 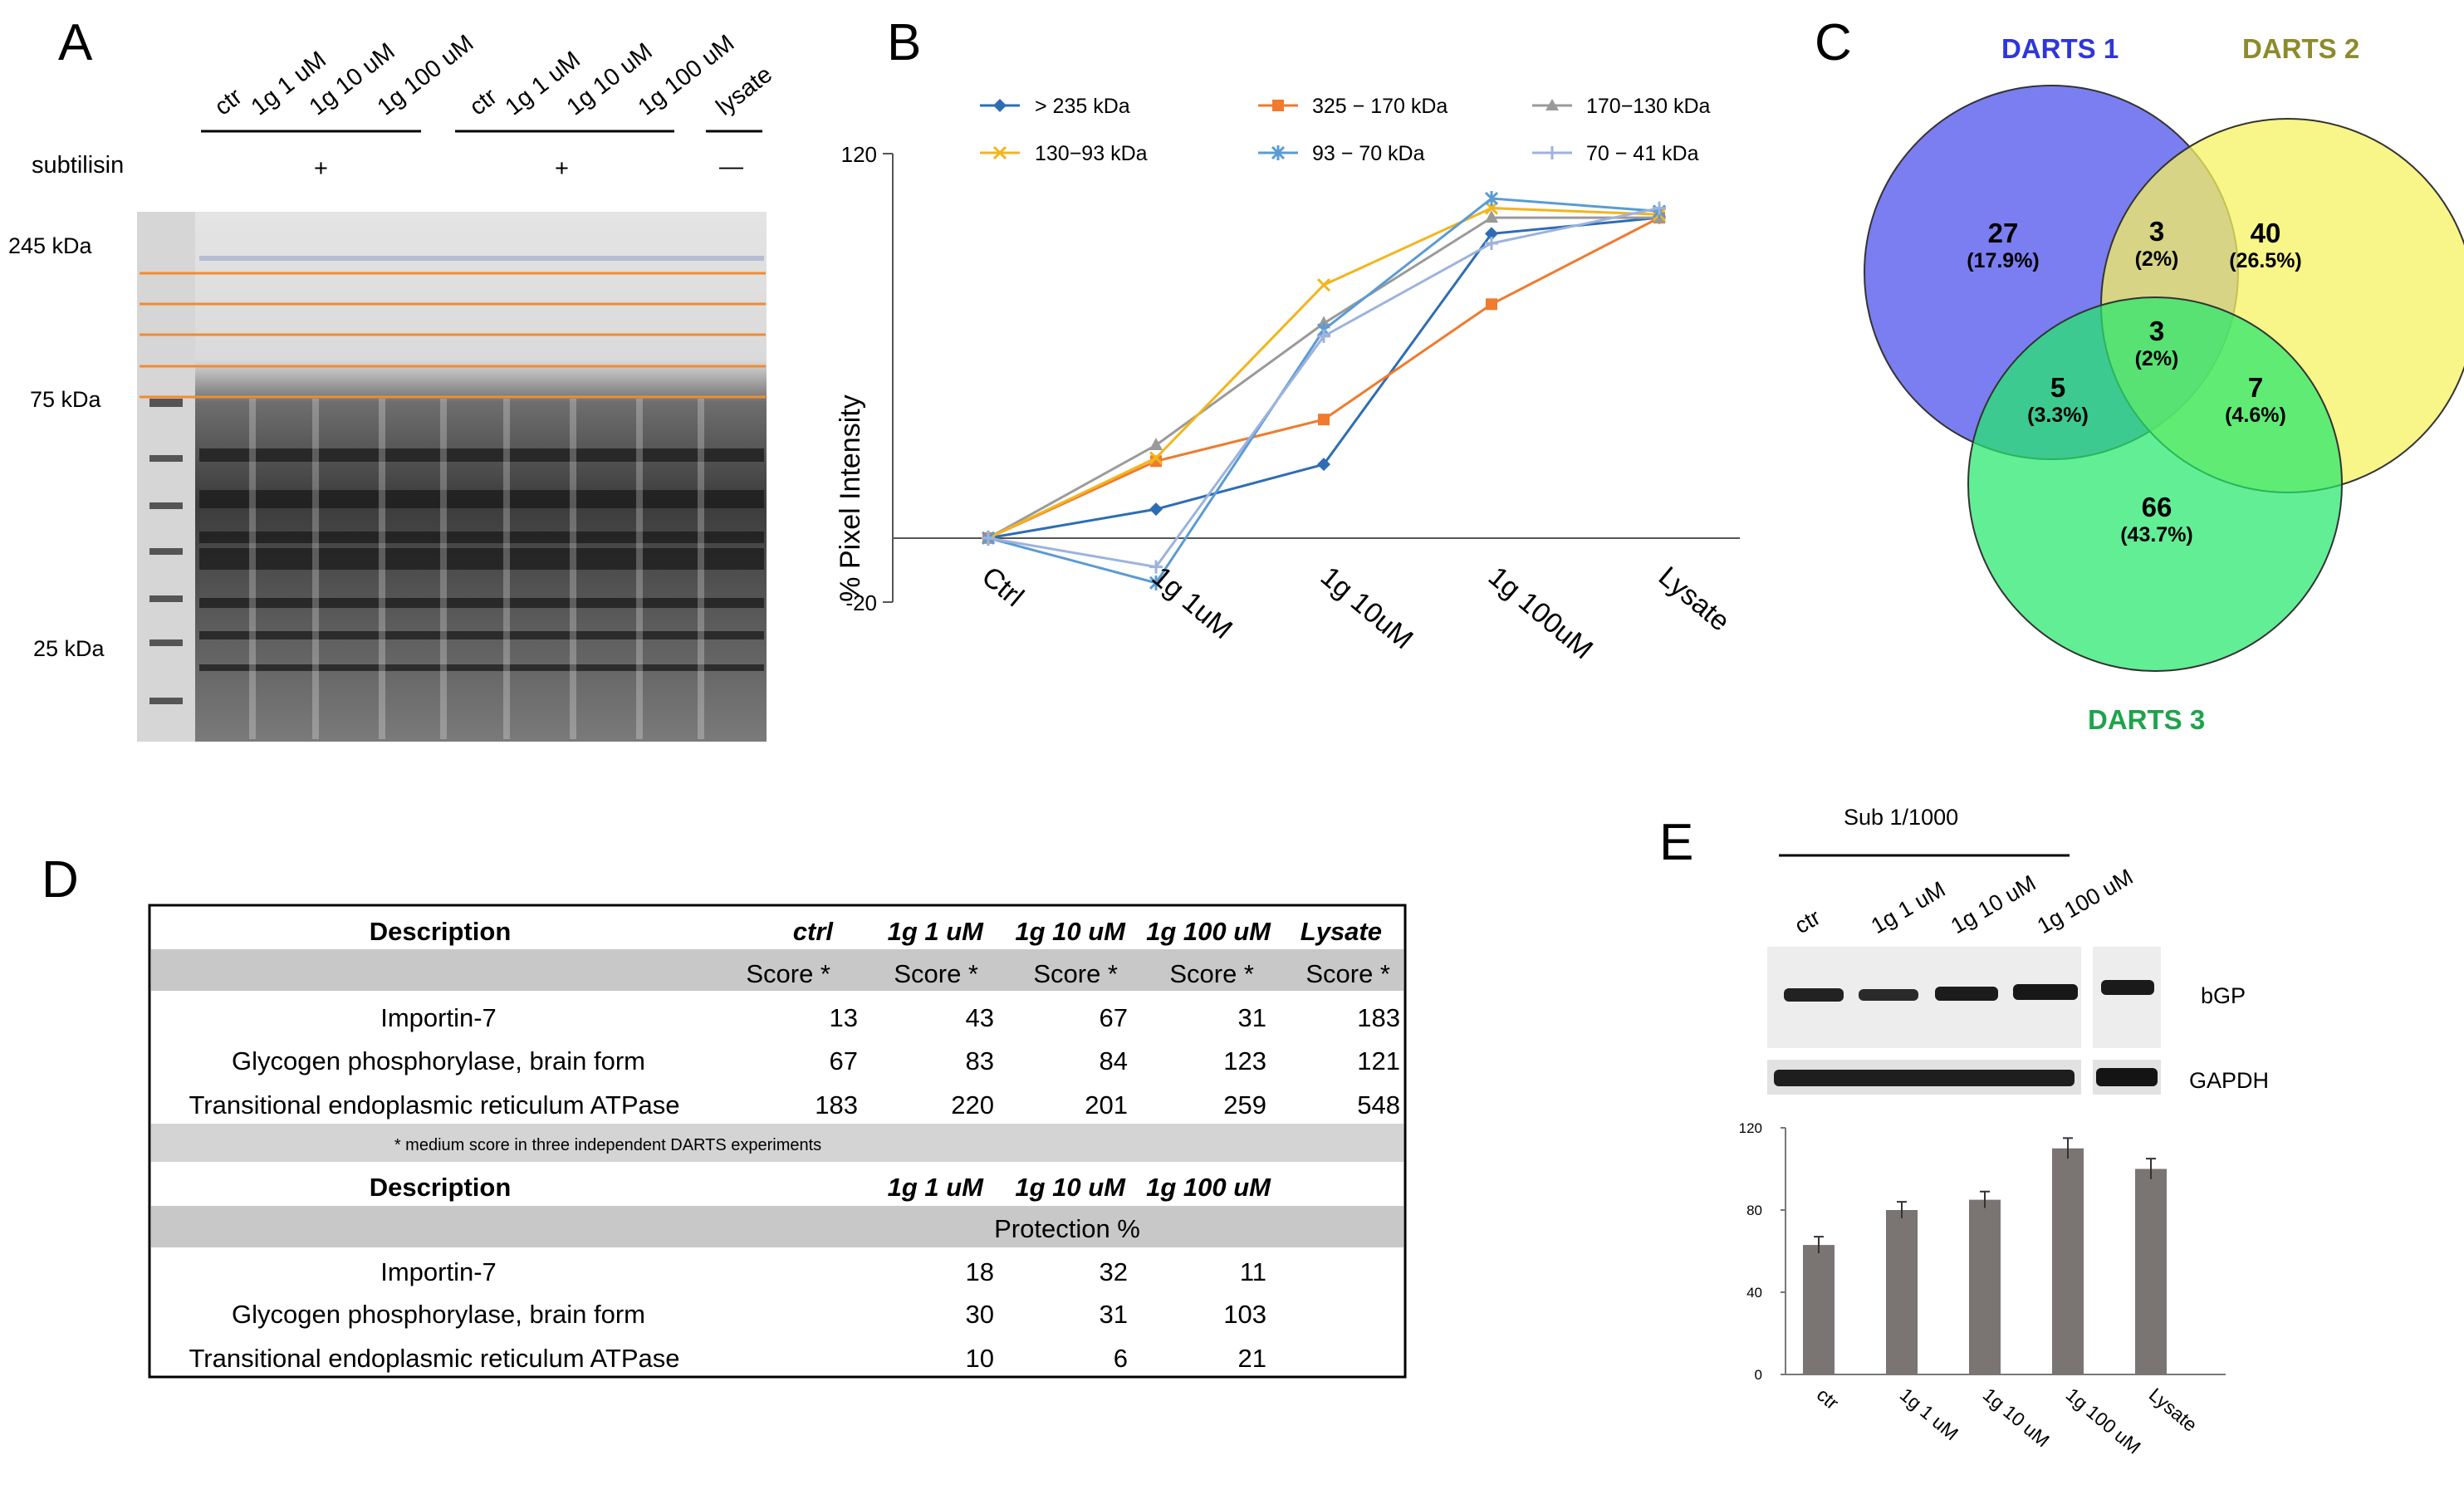 What do you see at coordinates (1964, 1077) in the screenshot?
I see `western-blot-gapdh` at bounding box center [1964, 1077].